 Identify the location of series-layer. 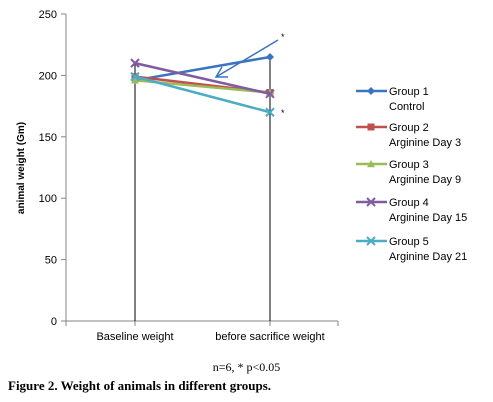
(204, 78).